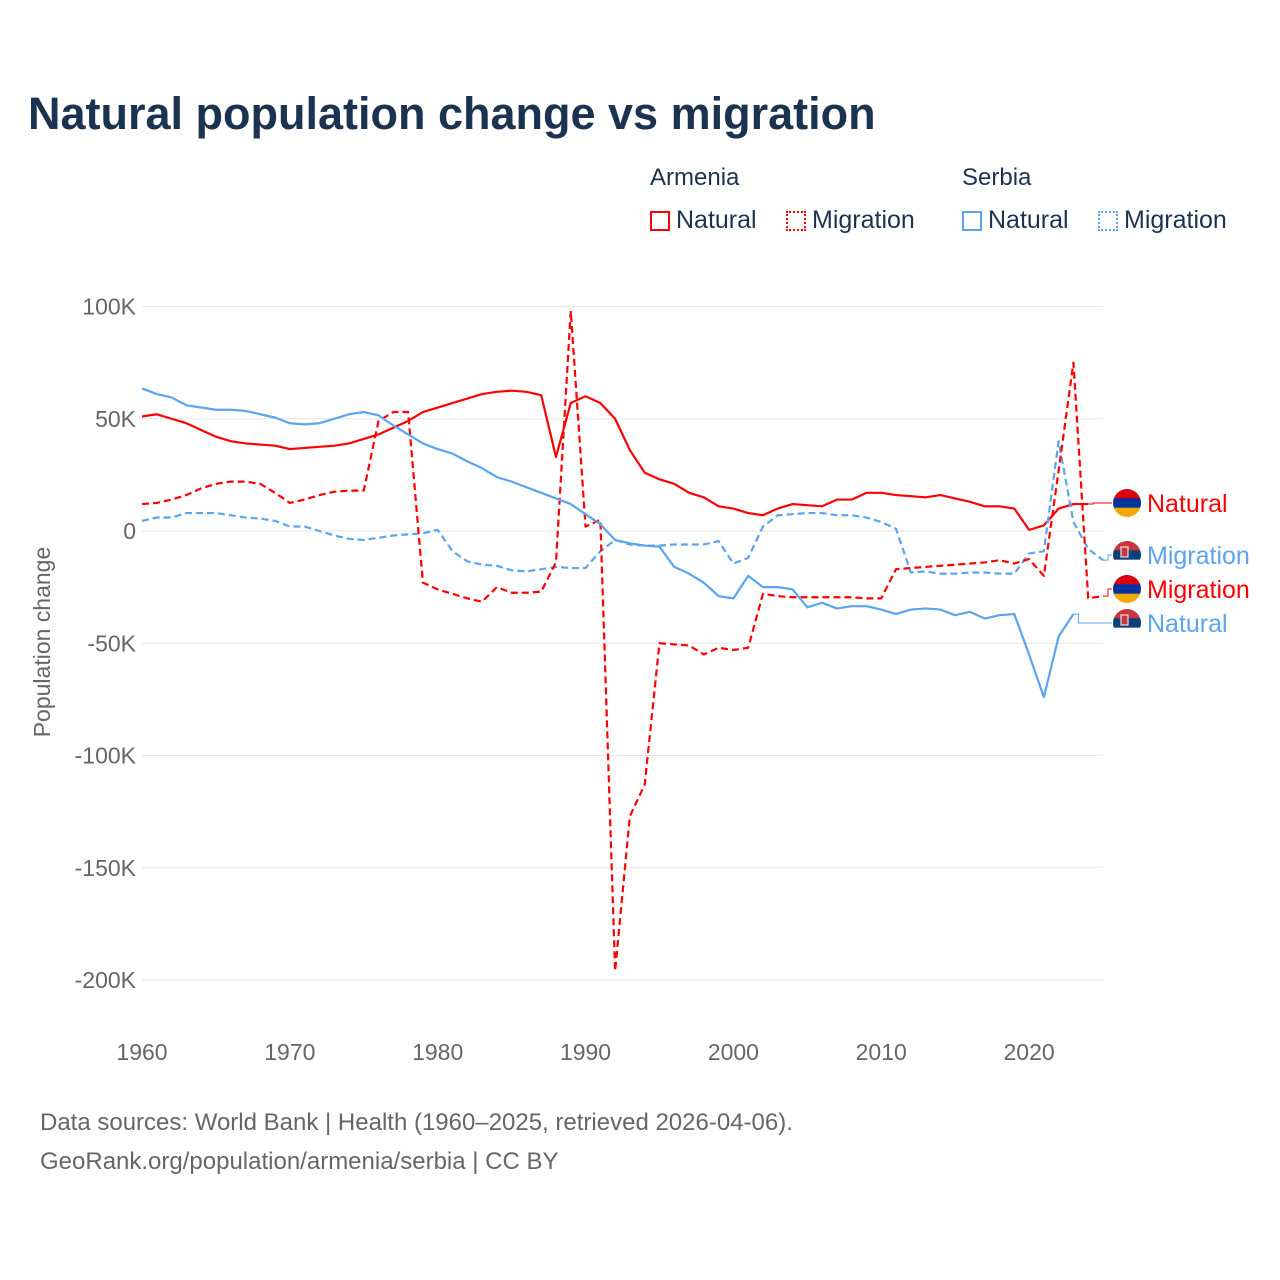 The height and width of the screenshot is (1280, 1280). I want to click on x-tick-label: 1990, so click(585, 1052).